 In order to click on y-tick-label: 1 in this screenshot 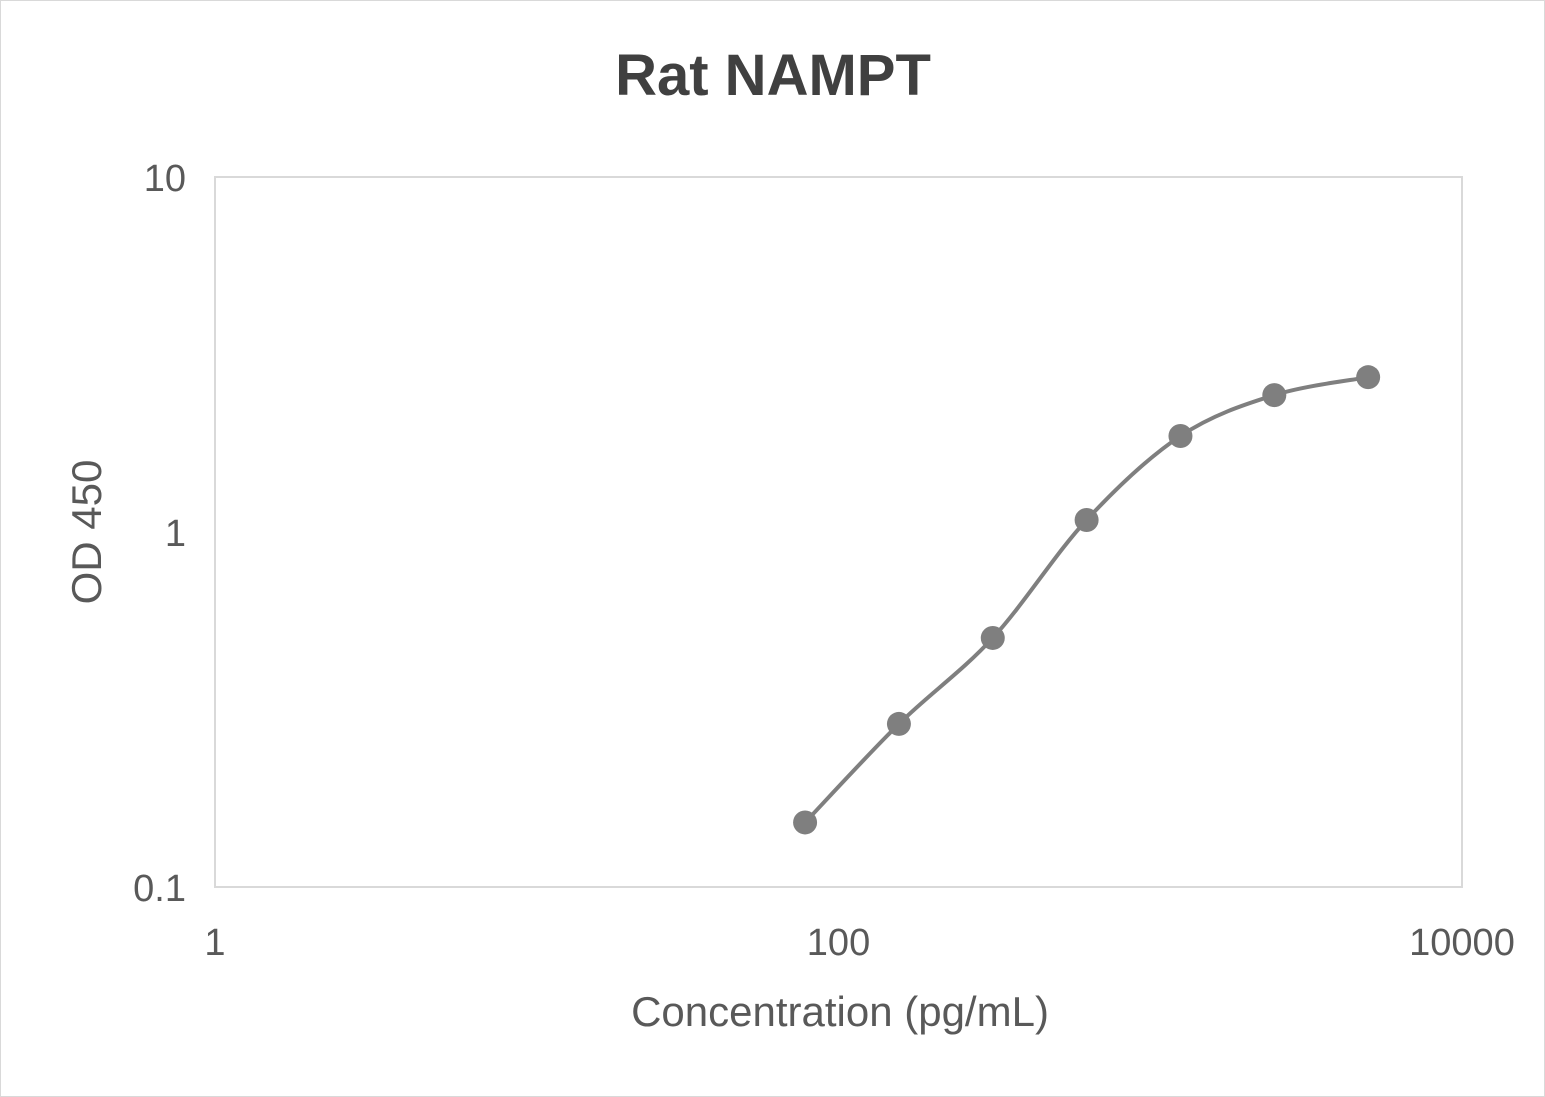, I will do `click(175, 534)`.